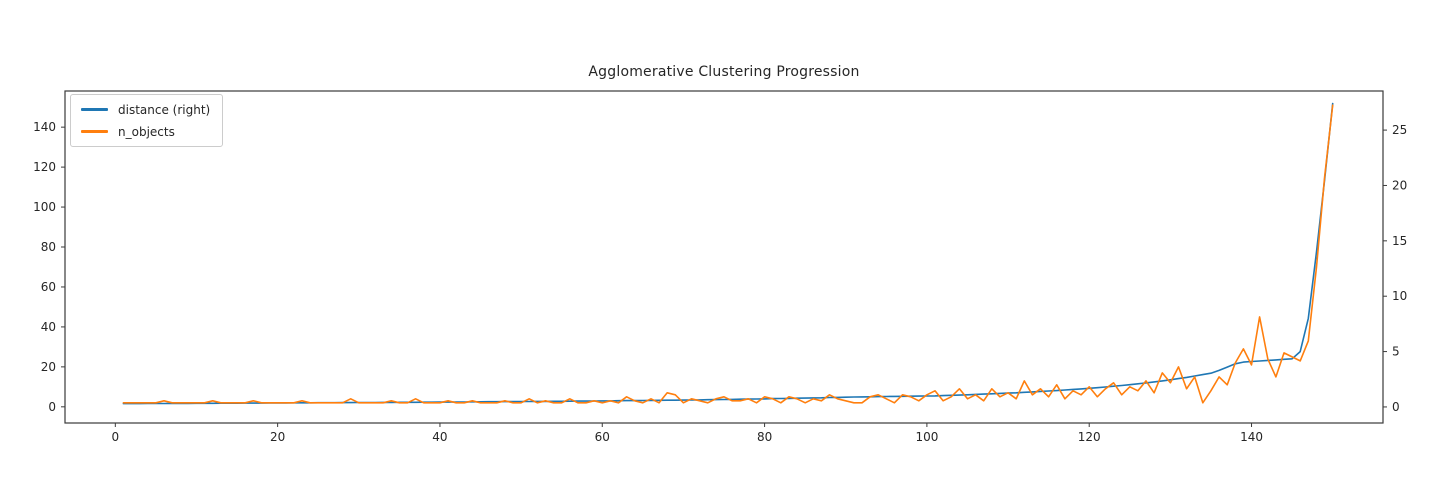 This screenshot has width=1444, height=504. I want to click on y-right-tick-label: 25, so click(1399, 130).